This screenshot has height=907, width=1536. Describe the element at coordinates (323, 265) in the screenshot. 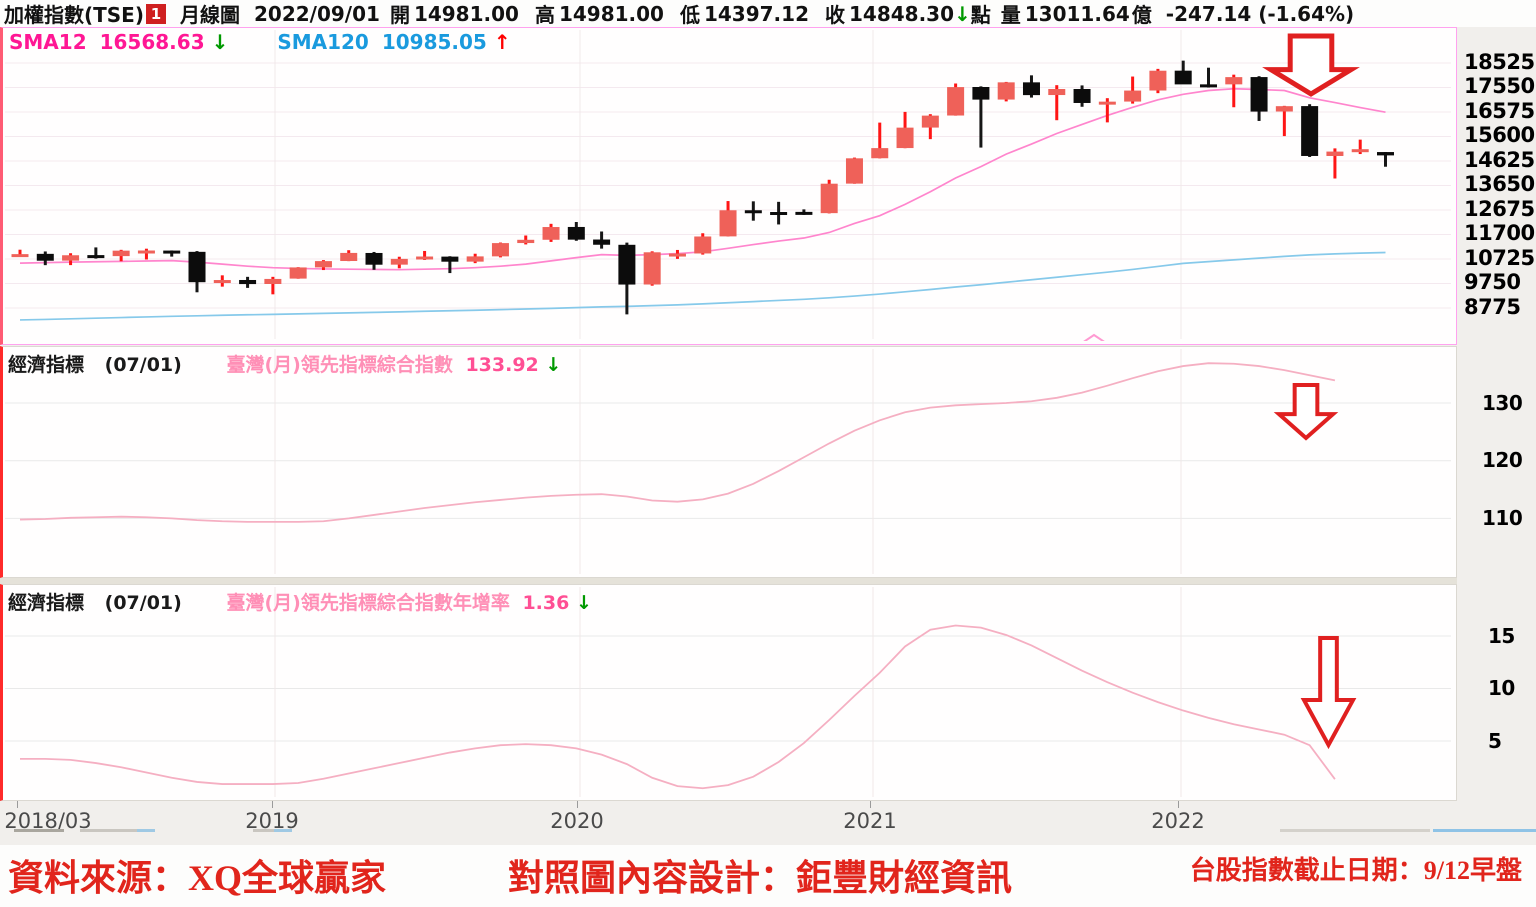

I see `candle-2019/03` at that location.